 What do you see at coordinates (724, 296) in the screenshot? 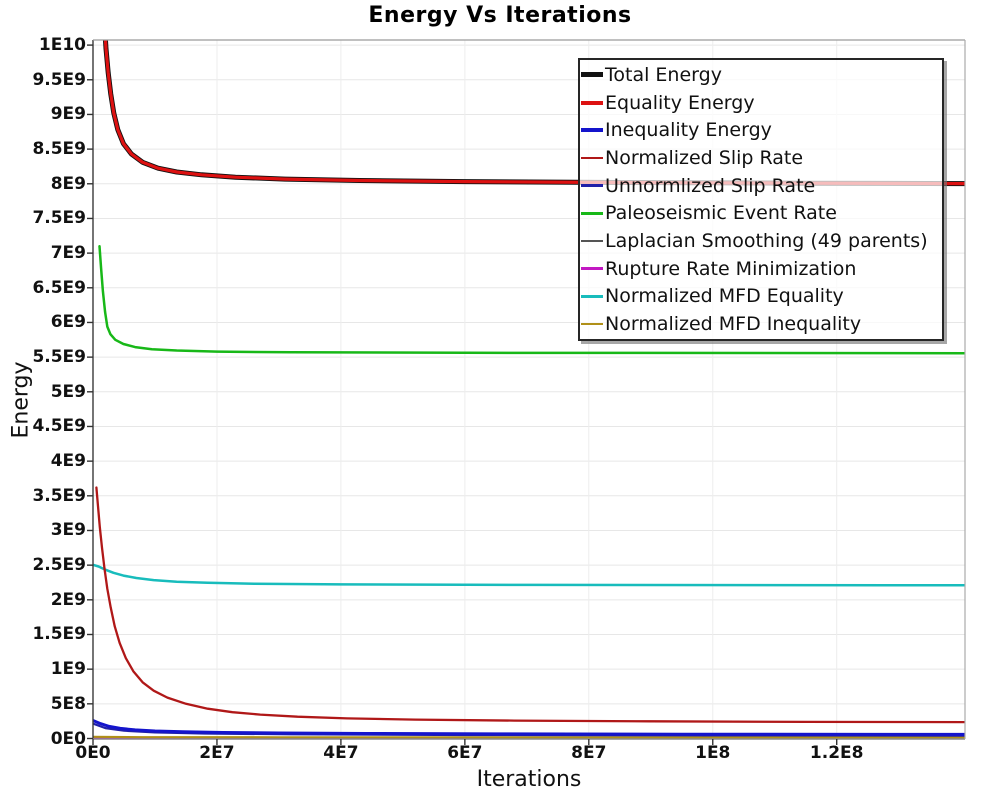
I see `legend-label: Normalized MFD Equality` at bounding box center [724, 296].